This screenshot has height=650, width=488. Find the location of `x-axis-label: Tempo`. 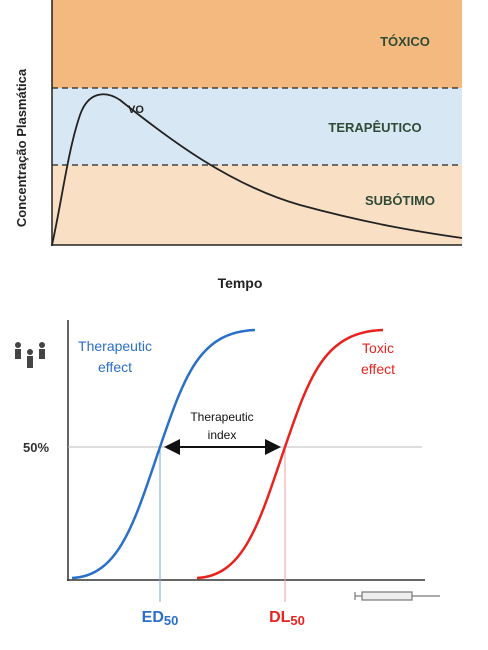

x-axis-label: Tempo is located at coordinates (240, 283).